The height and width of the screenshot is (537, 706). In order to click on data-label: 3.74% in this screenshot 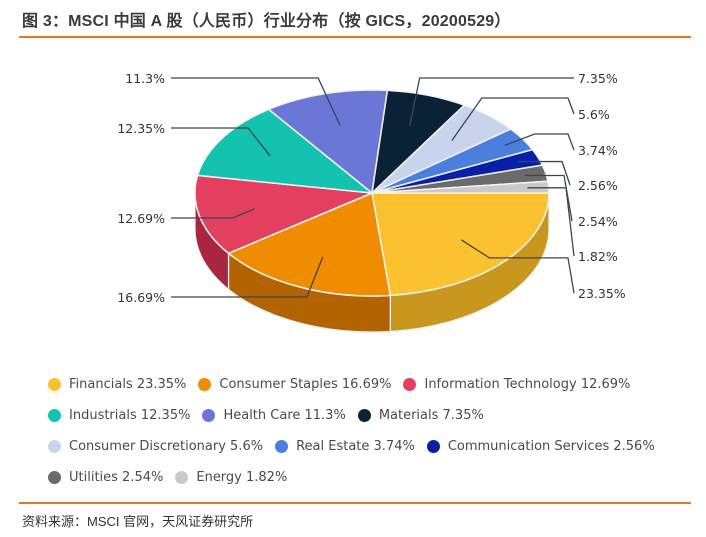, I will do `click(598, 150)`.